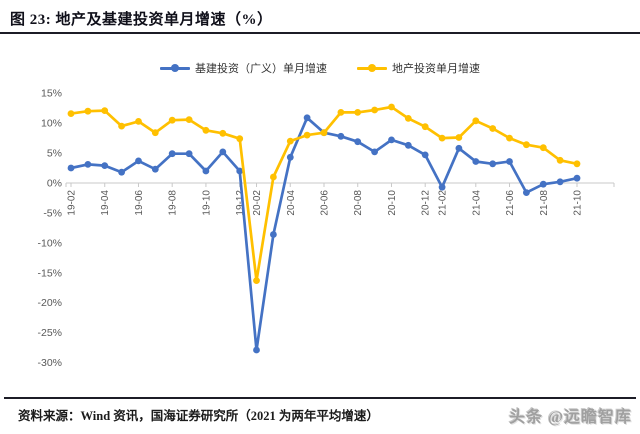 Image resolution: width=640 pixels, height=434 pixels. I want to click on svg-text: 20-12, so click(426, 203).